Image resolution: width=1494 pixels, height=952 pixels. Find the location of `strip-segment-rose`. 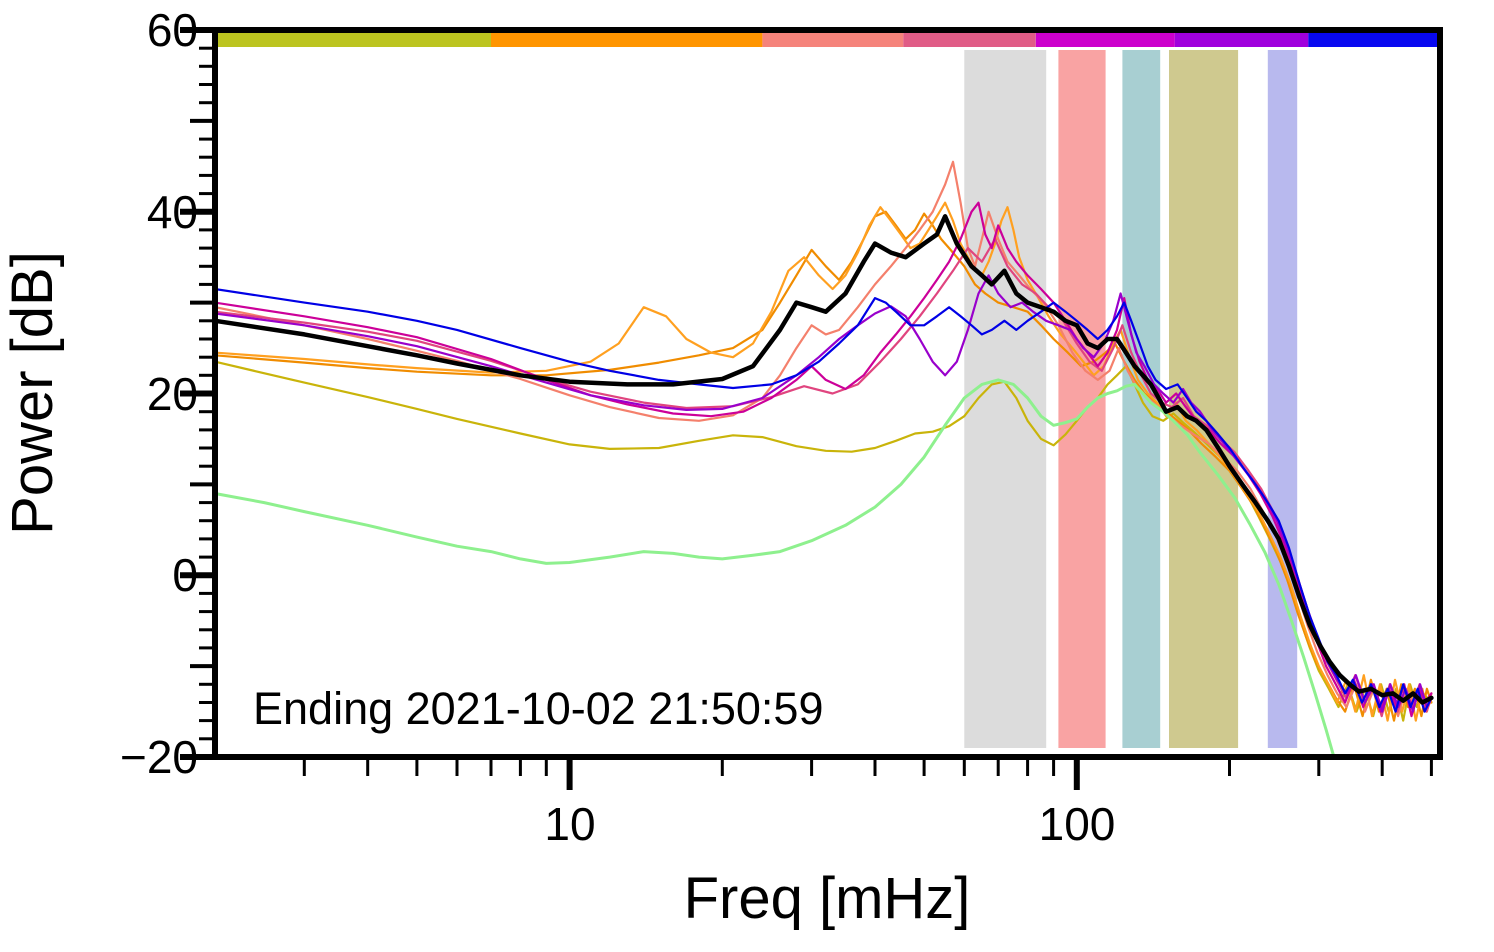

strip-segment-rose is located at coordinates (969, 40).